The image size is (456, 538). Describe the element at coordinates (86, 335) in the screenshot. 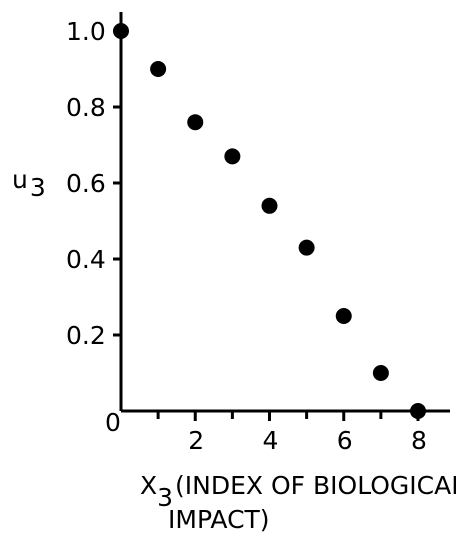

I see `y-tick-label: 0.2` at that location.